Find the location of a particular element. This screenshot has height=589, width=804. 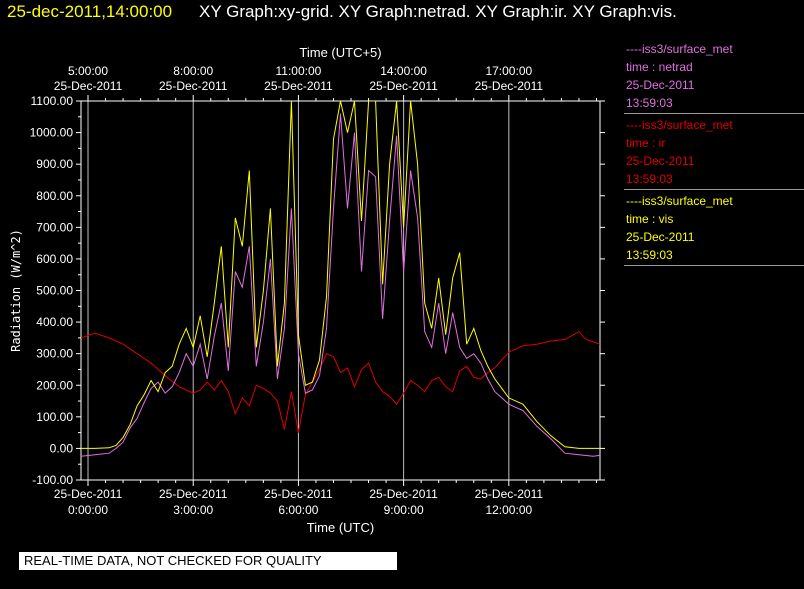

x2-tick-time: 5:00:00 is located at coordinates (88, 71).